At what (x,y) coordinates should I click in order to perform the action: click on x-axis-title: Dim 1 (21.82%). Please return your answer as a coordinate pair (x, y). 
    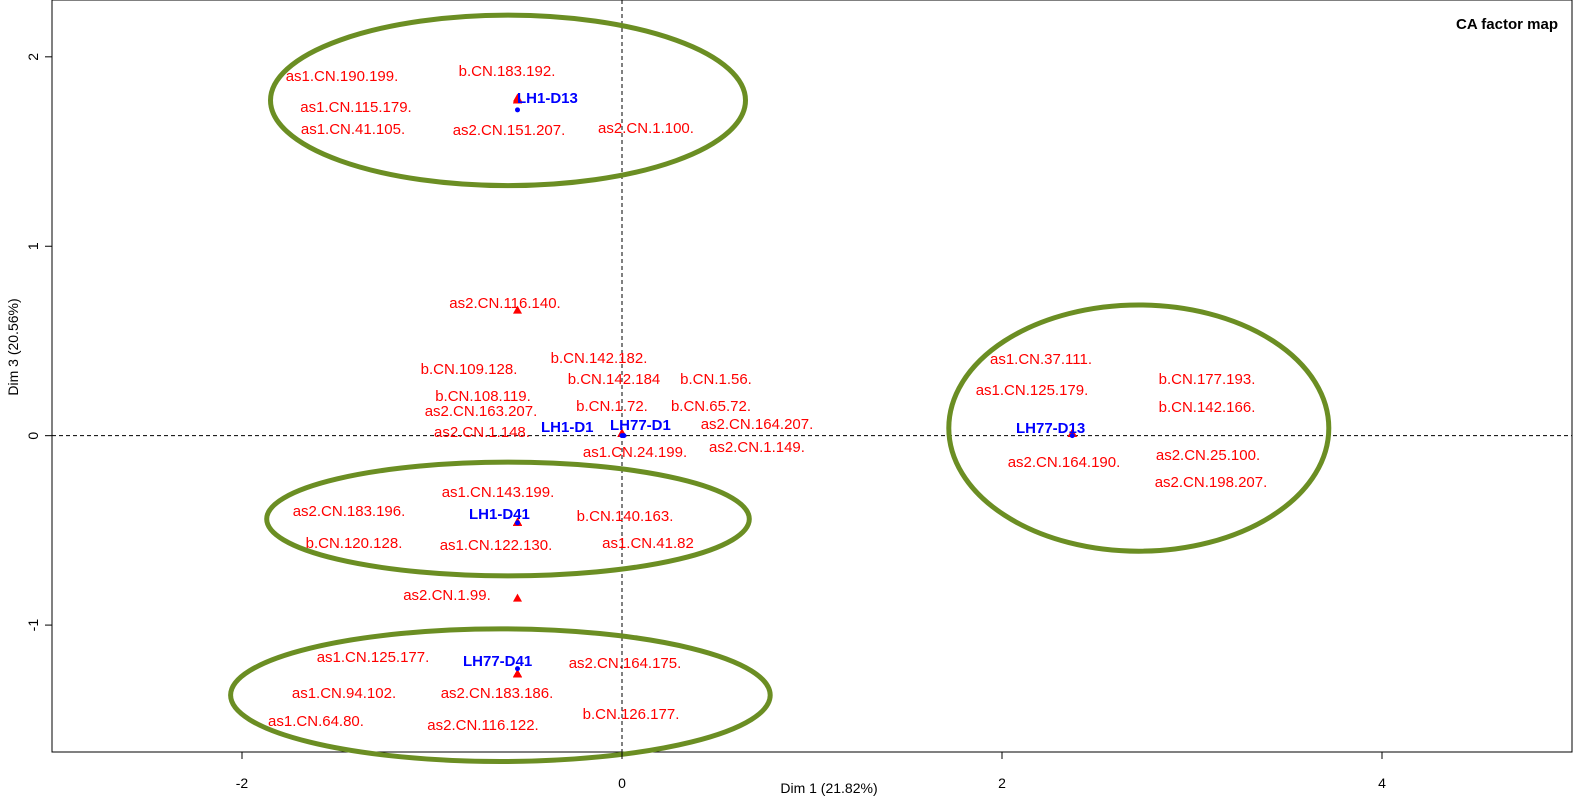
    Looking at the image, I should click on (828, 788).